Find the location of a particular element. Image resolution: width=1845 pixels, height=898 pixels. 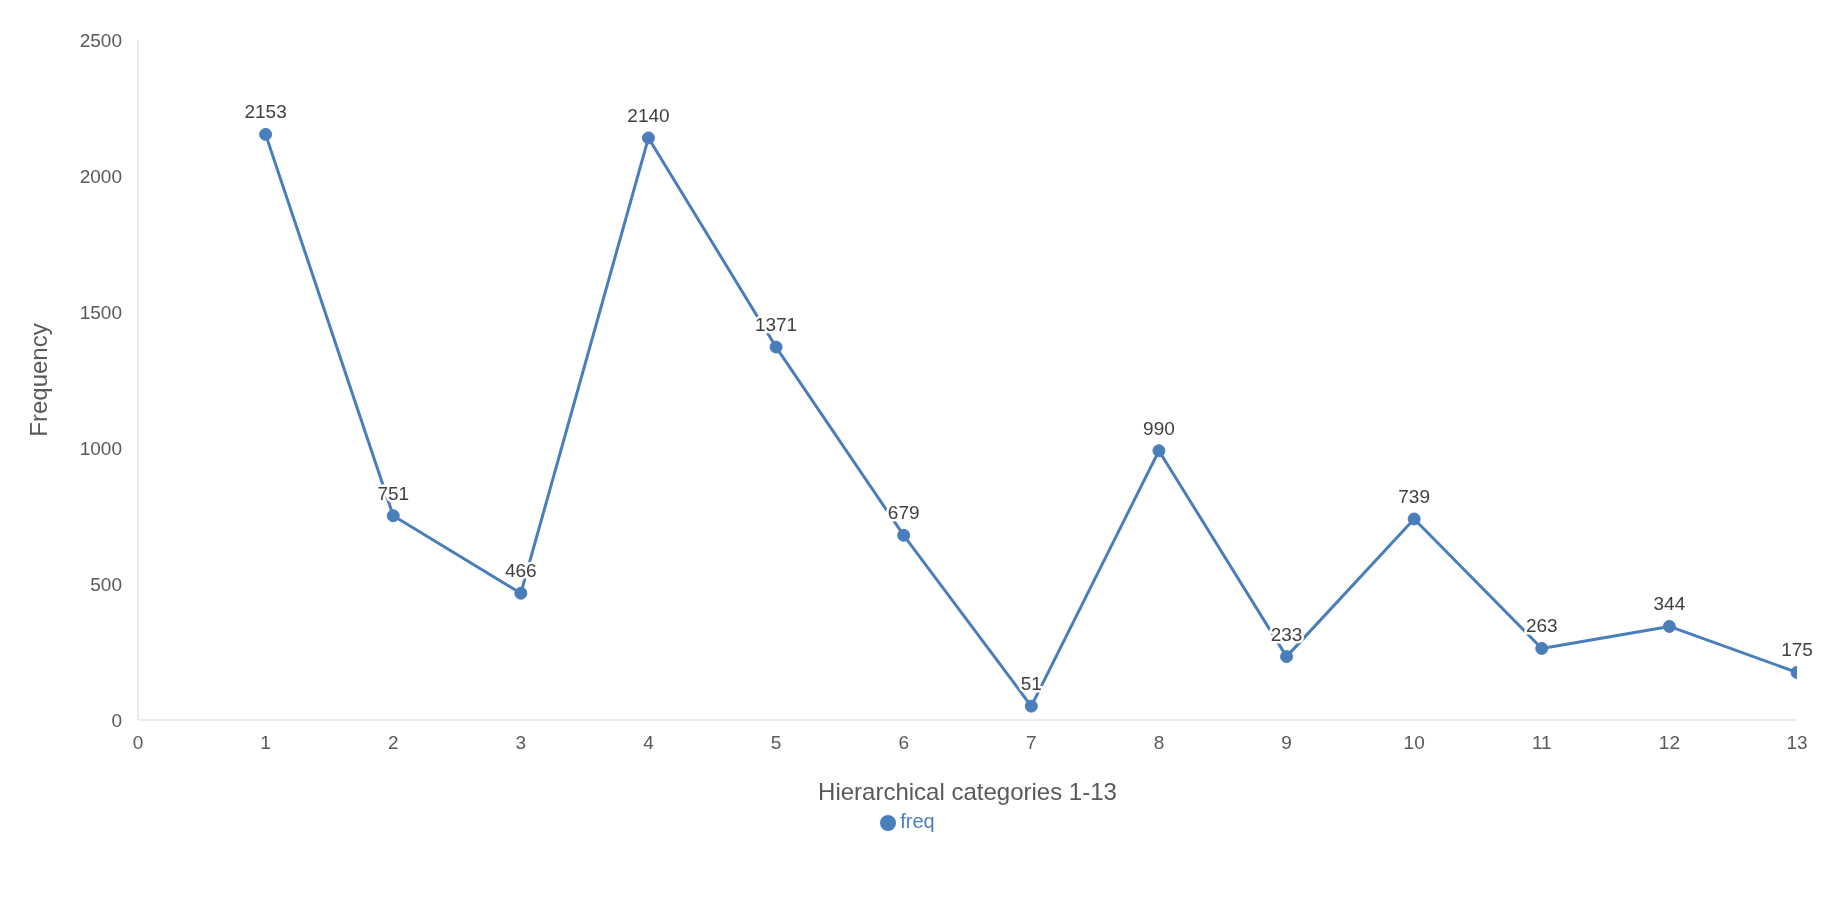

x-tick-label: 11 is located at coordinates (1541, 743).